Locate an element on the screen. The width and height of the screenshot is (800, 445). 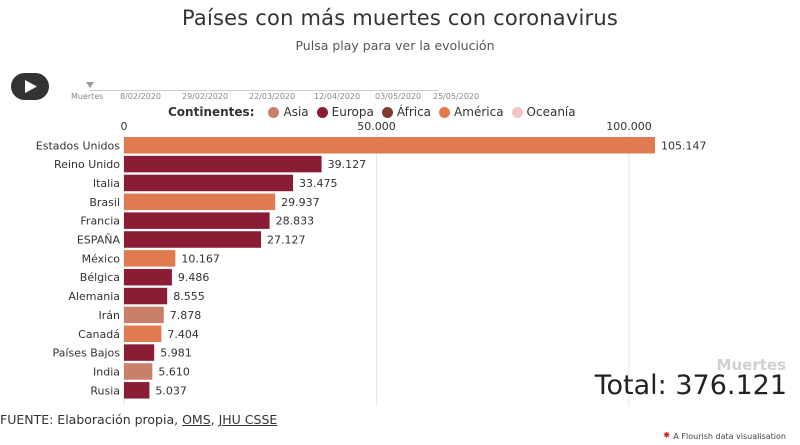
value-label: 7.404 is located at coordinates (183, 334).